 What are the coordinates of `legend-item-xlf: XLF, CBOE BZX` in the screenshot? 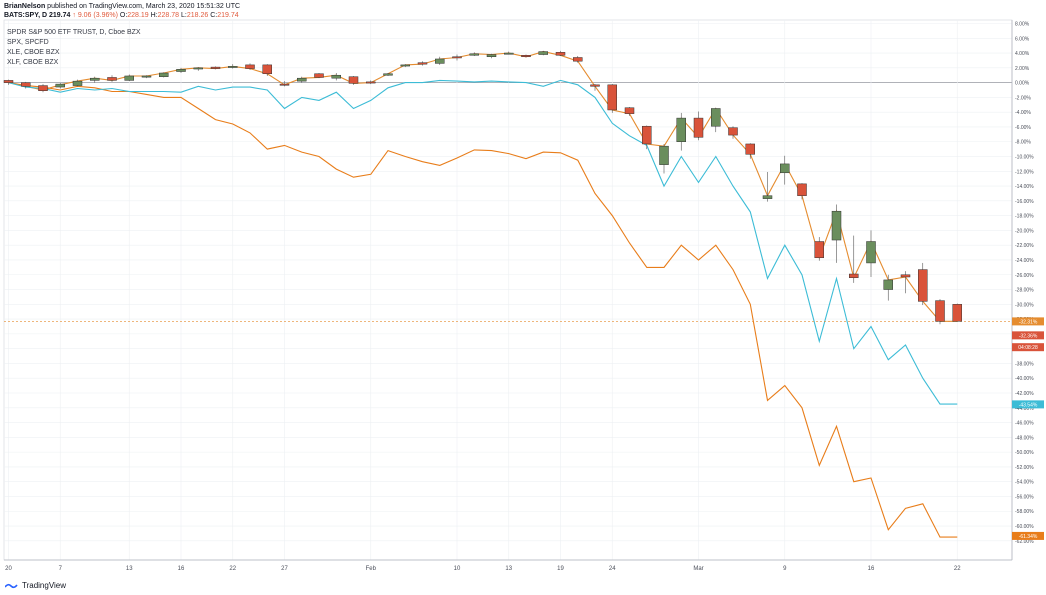 It's located at (33, 62).